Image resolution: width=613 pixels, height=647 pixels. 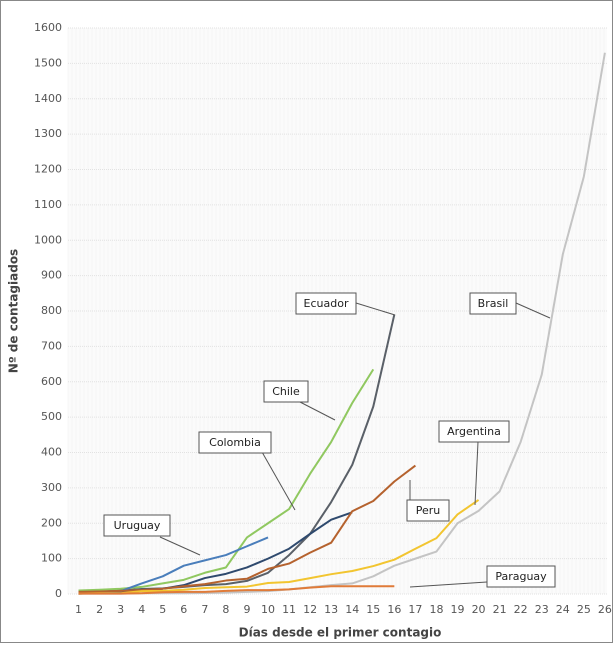 I want to click on y-axis-title: Nº de contagiados, so click(x=14, y=311).